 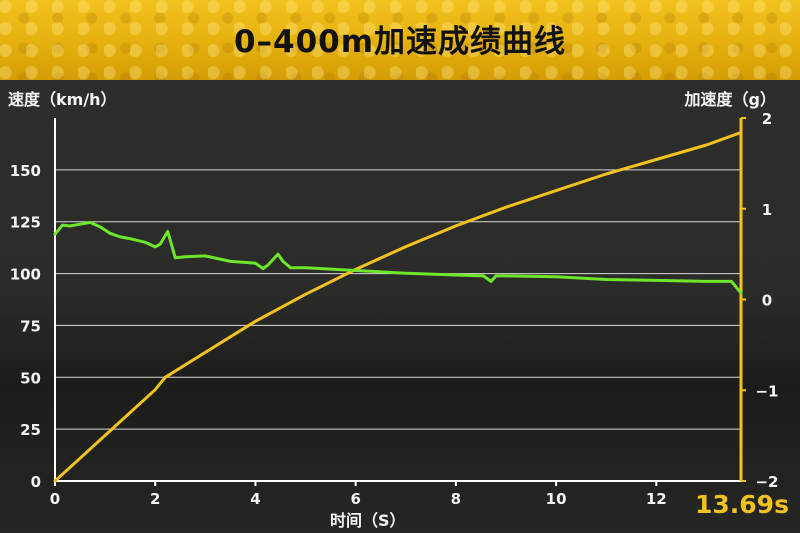 What do you see at coordinates (30, 378) in the screenshot?
I see `y-tick-label: 50` at bounding box center [30, 378].